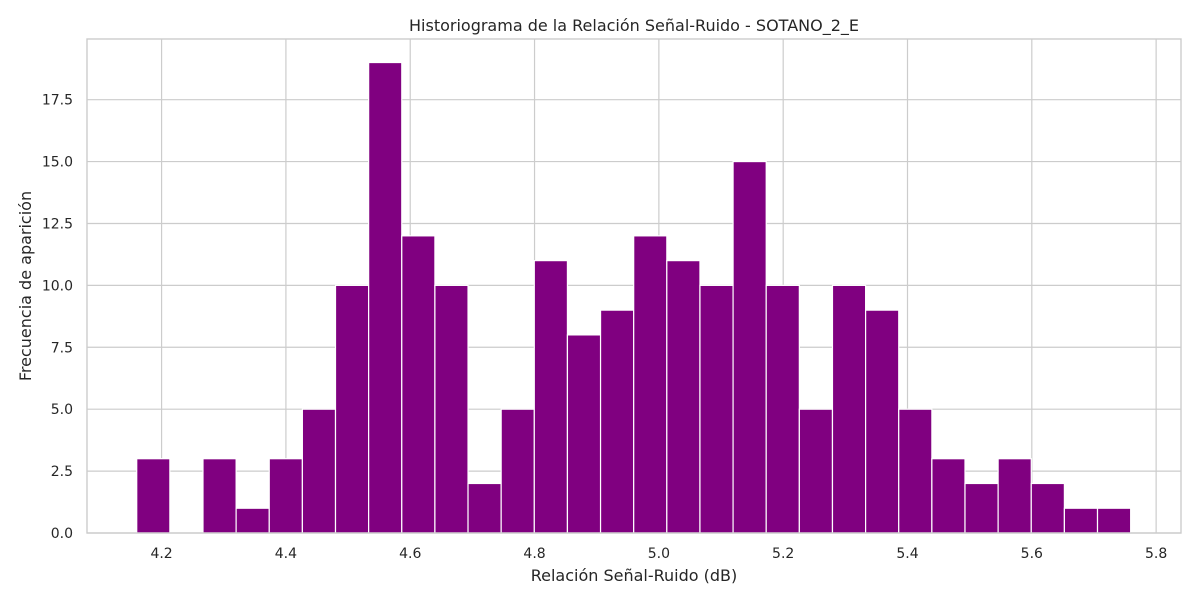  What do you see at coordinates (57, 224) in the screenshot?
I see `y-tick-label: 12.5` at bounding box center [57, 224].